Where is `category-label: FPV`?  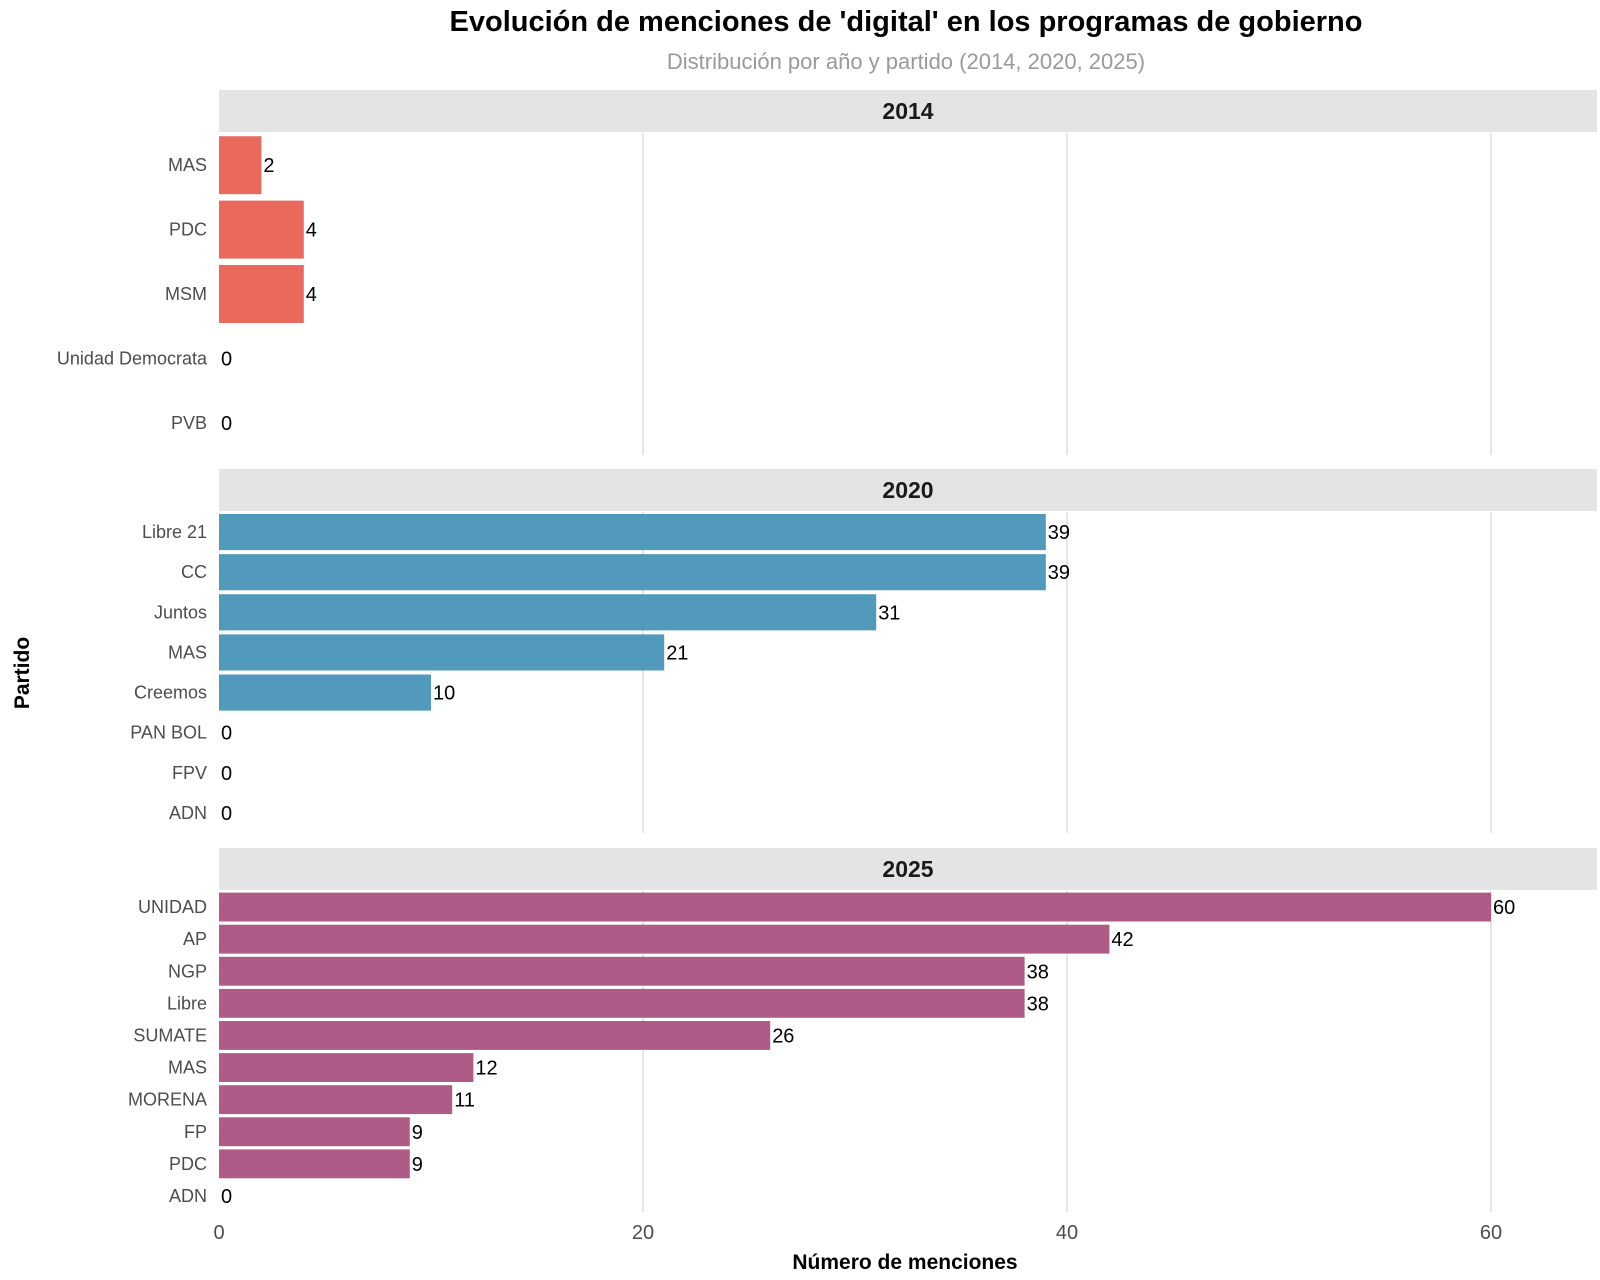 category-label: FPV is located at coordinates (189, 773).